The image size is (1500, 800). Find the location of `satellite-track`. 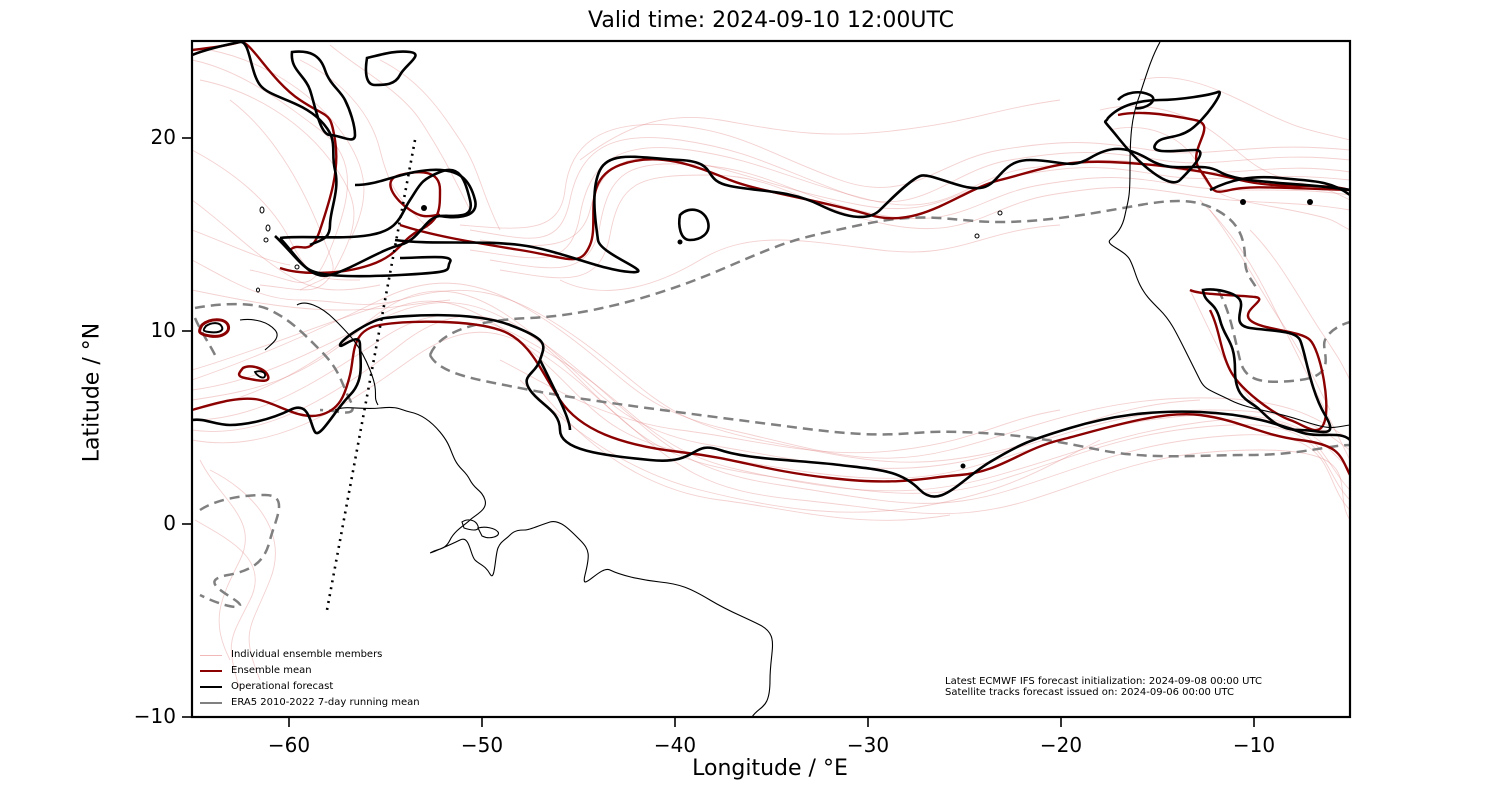

satellite-track is located at coordinates (371, 375).